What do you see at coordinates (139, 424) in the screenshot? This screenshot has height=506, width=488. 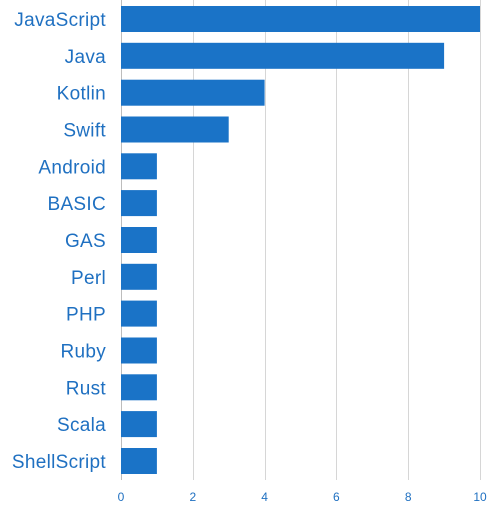 I see `bar-scala` at bounding box center [139, 424].